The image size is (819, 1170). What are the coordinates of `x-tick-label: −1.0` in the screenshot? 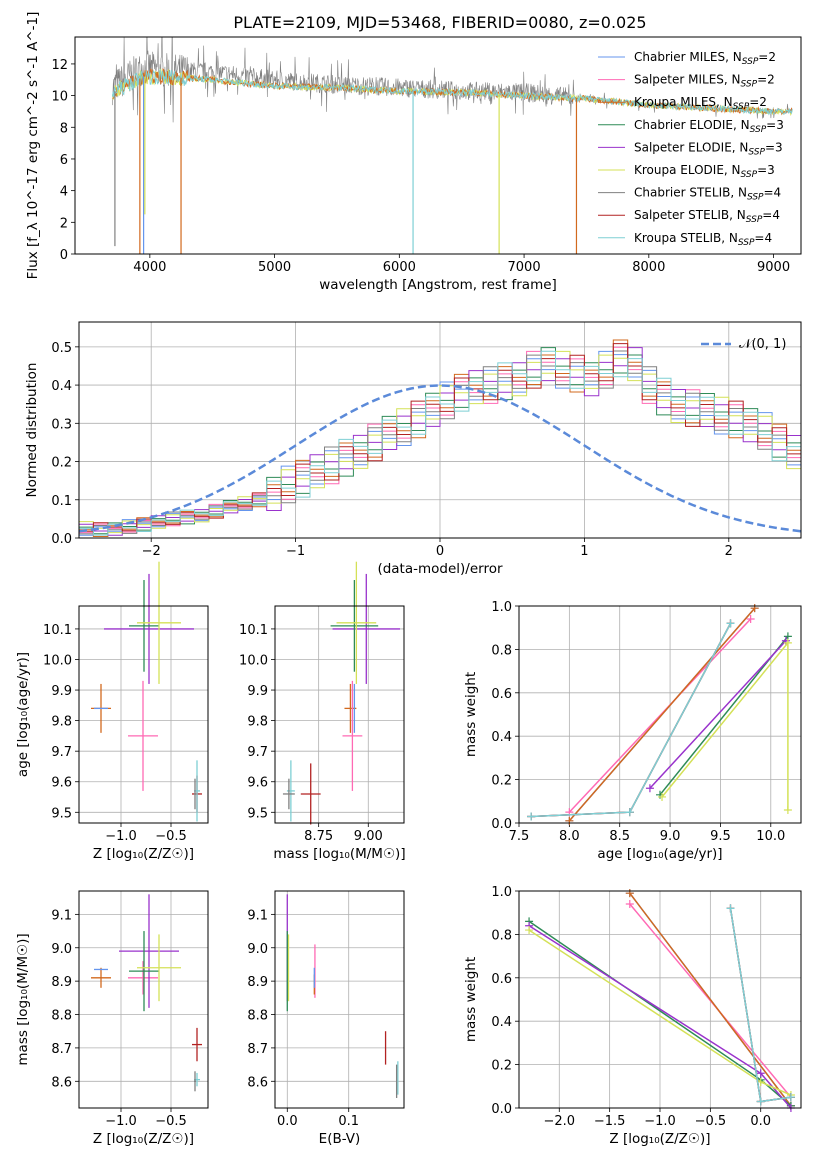 It's located at (660, 1121).